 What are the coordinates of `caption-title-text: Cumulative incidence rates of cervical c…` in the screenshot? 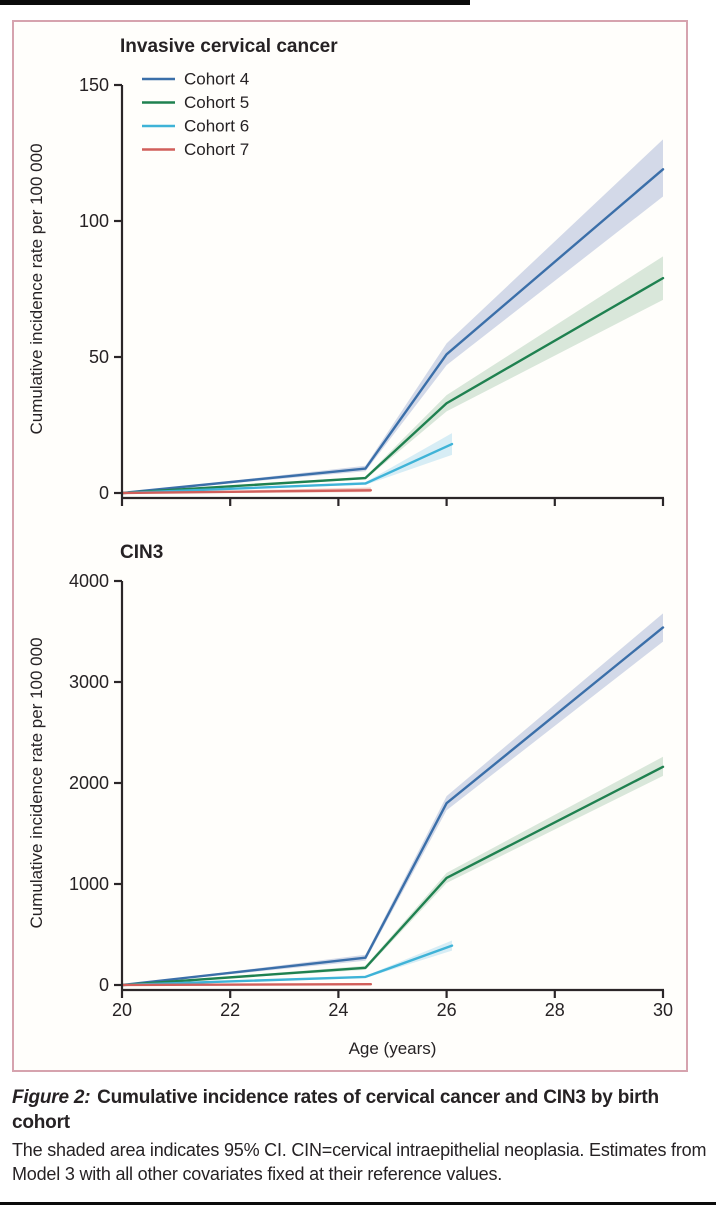 It's located at (335, 1110).